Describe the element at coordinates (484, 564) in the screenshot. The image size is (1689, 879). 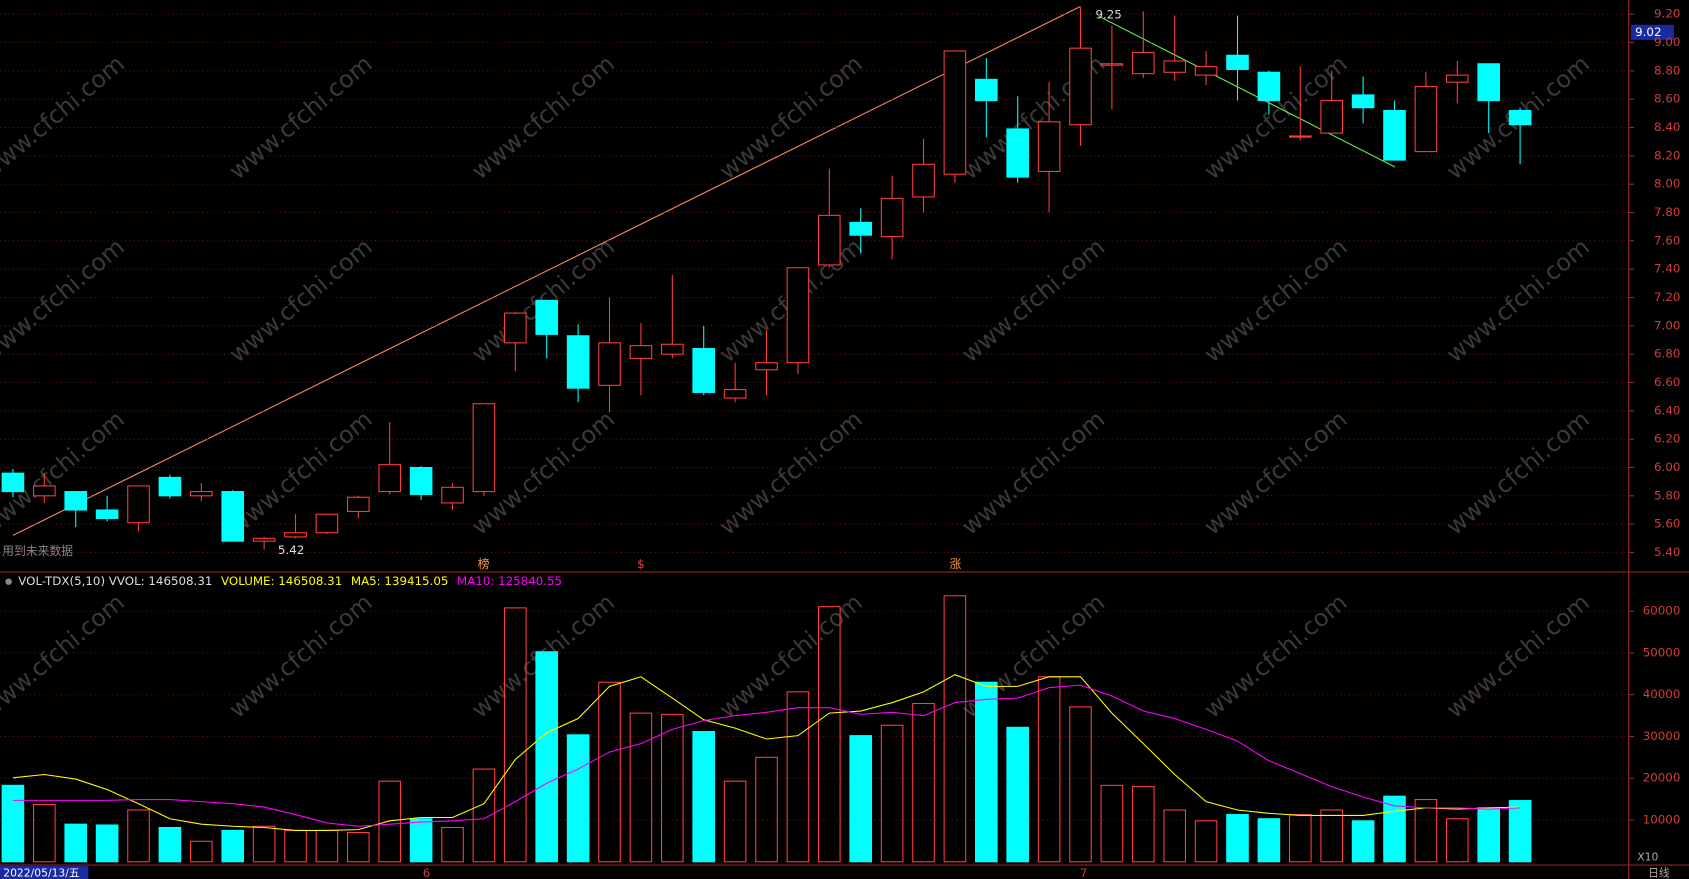
I see `signal: 榜` at that location.